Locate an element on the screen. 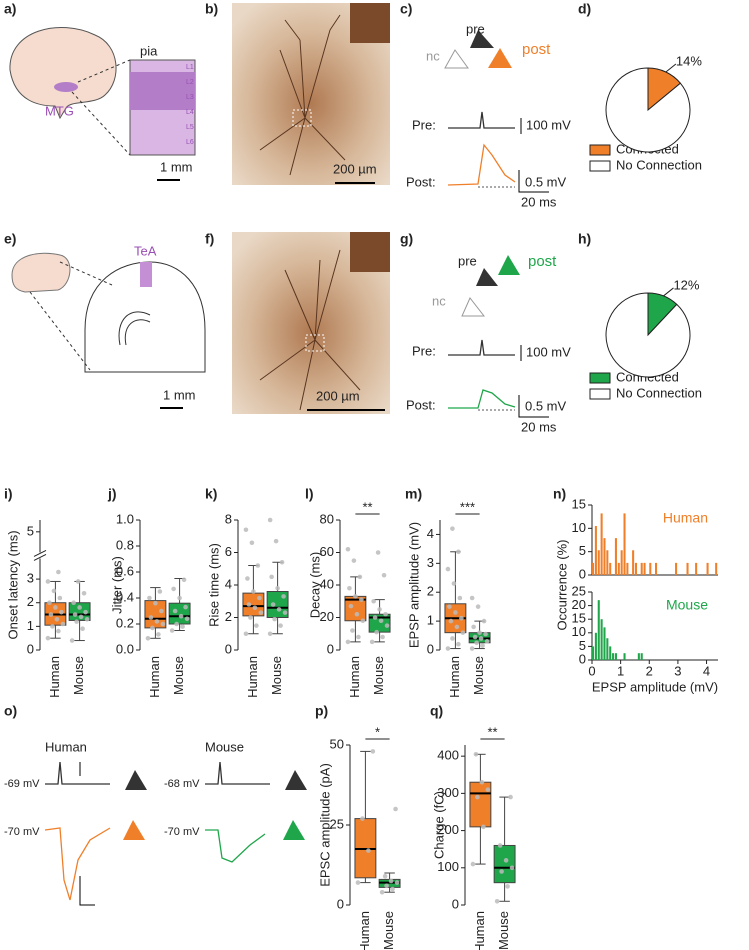 Image resolution: width=749 pixels, height=950 pixels. scale-label: 200 µm is located at coordinates (355, 168).